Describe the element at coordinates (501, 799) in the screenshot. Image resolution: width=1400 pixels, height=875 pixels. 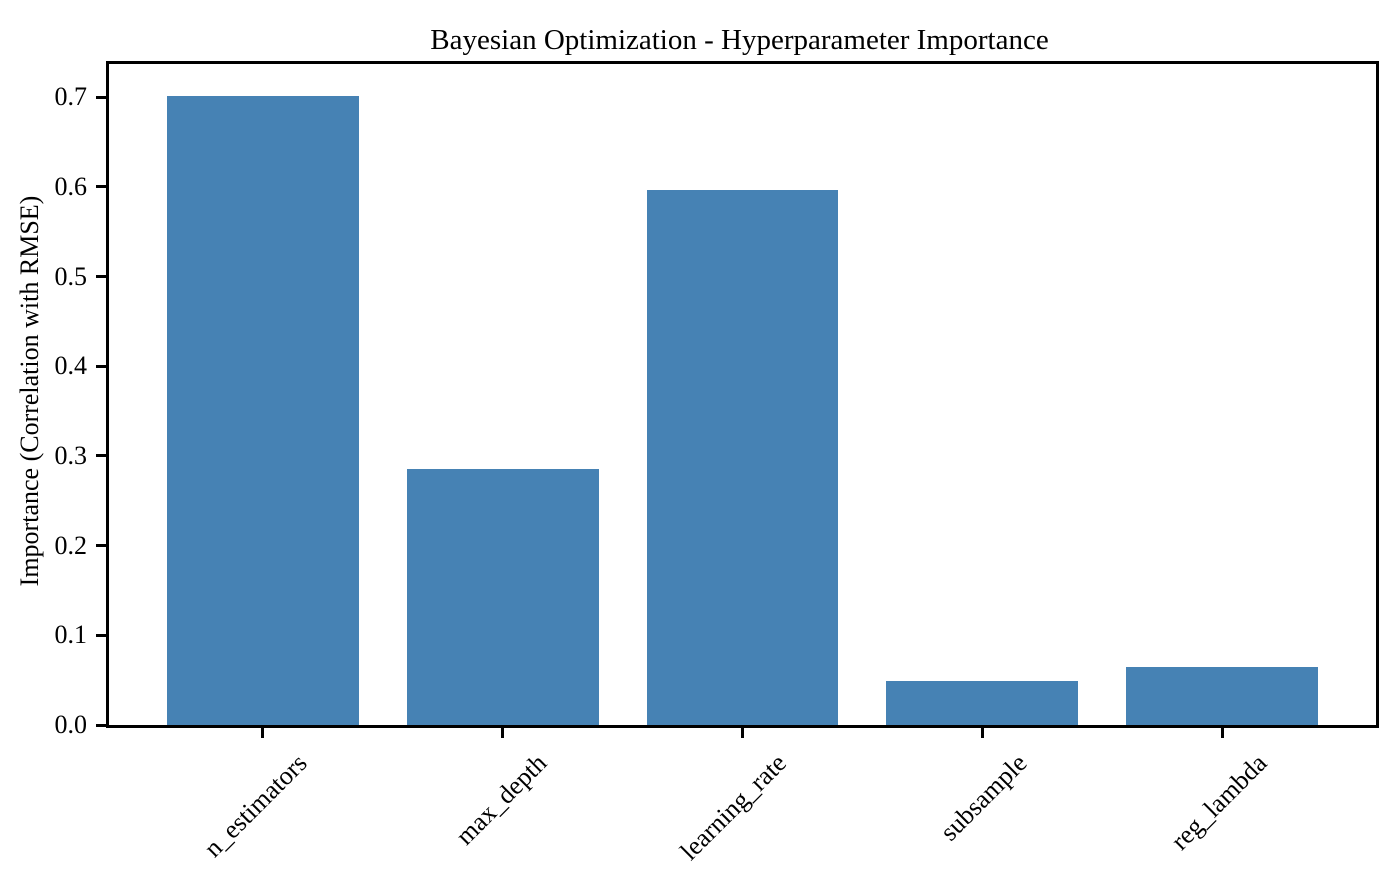
I see `x-tick-label-max_depth: max_depth` at that location.